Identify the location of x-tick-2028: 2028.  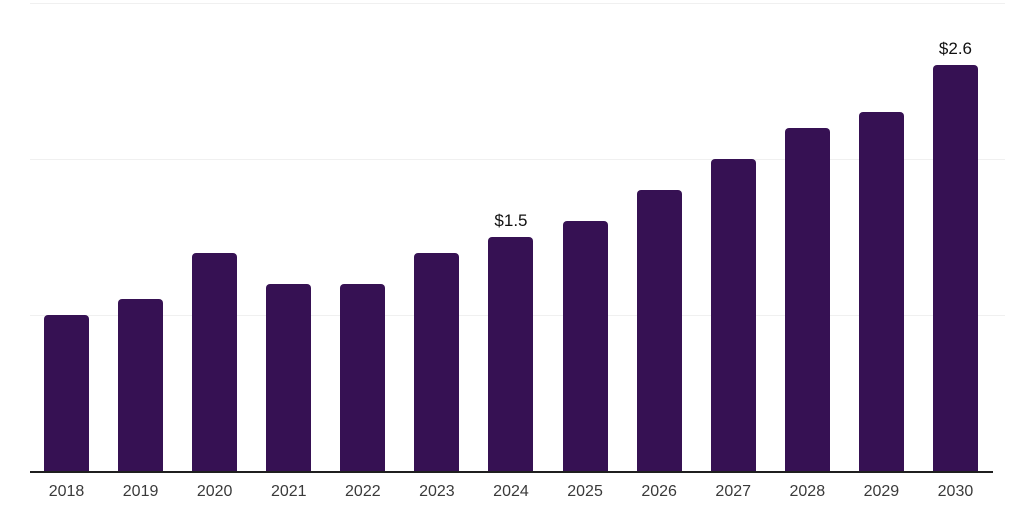
(807, 491).